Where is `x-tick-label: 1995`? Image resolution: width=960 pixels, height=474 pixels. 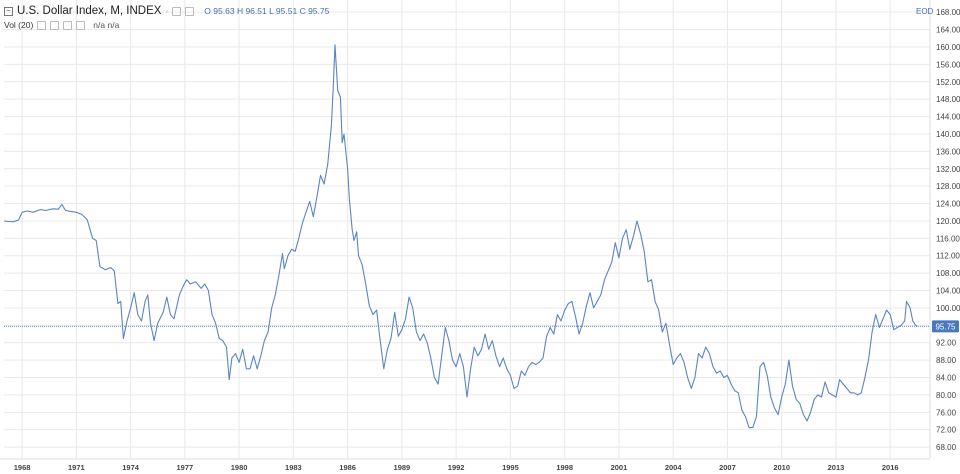 x-tick-label: 1995 is located at coordinates (510, 467).